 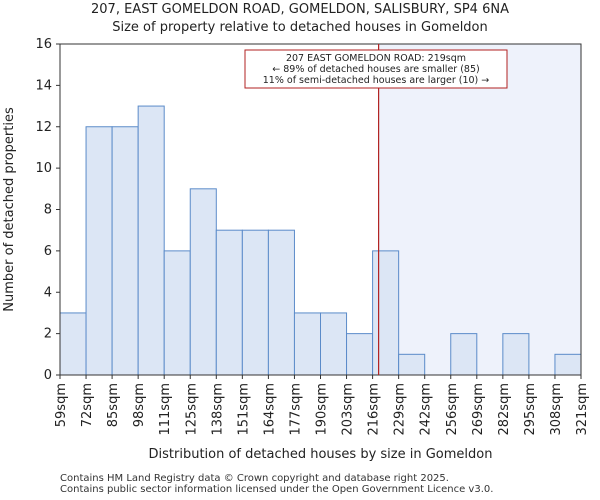 I want to click on x-tick-label: 190sqm, so click(x=322, y=409).